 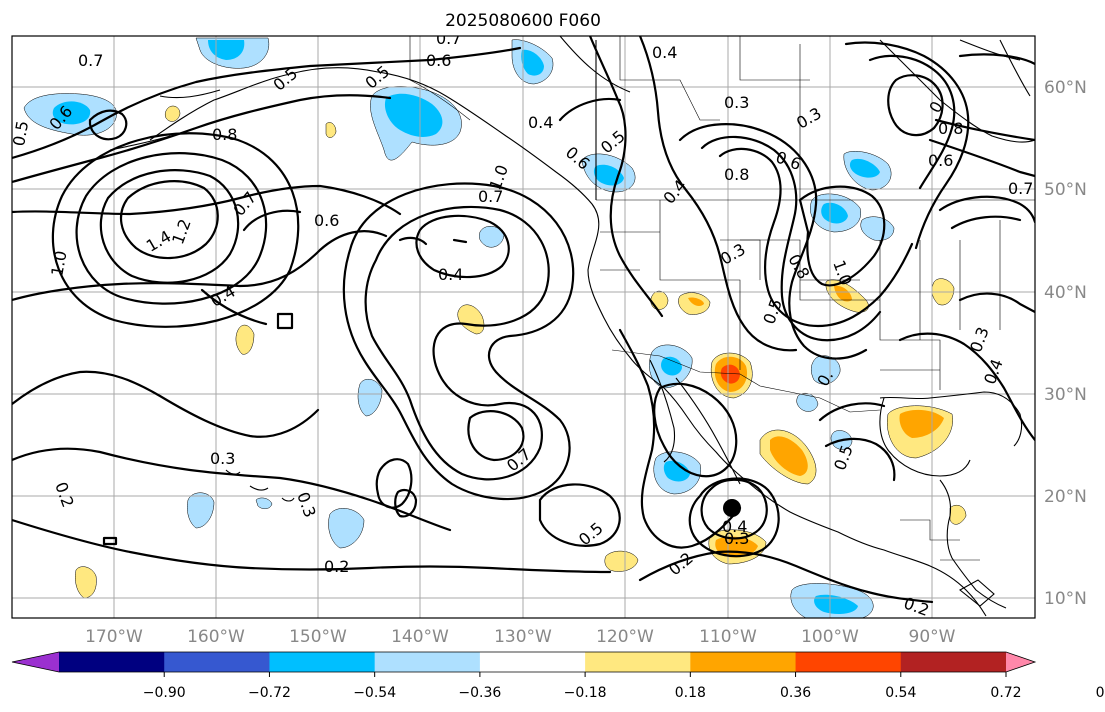 What do you see at coordinates (1065, 293) in the screenshot?
I see `lat-label: 40°N` at bounding box center [1065, 293].